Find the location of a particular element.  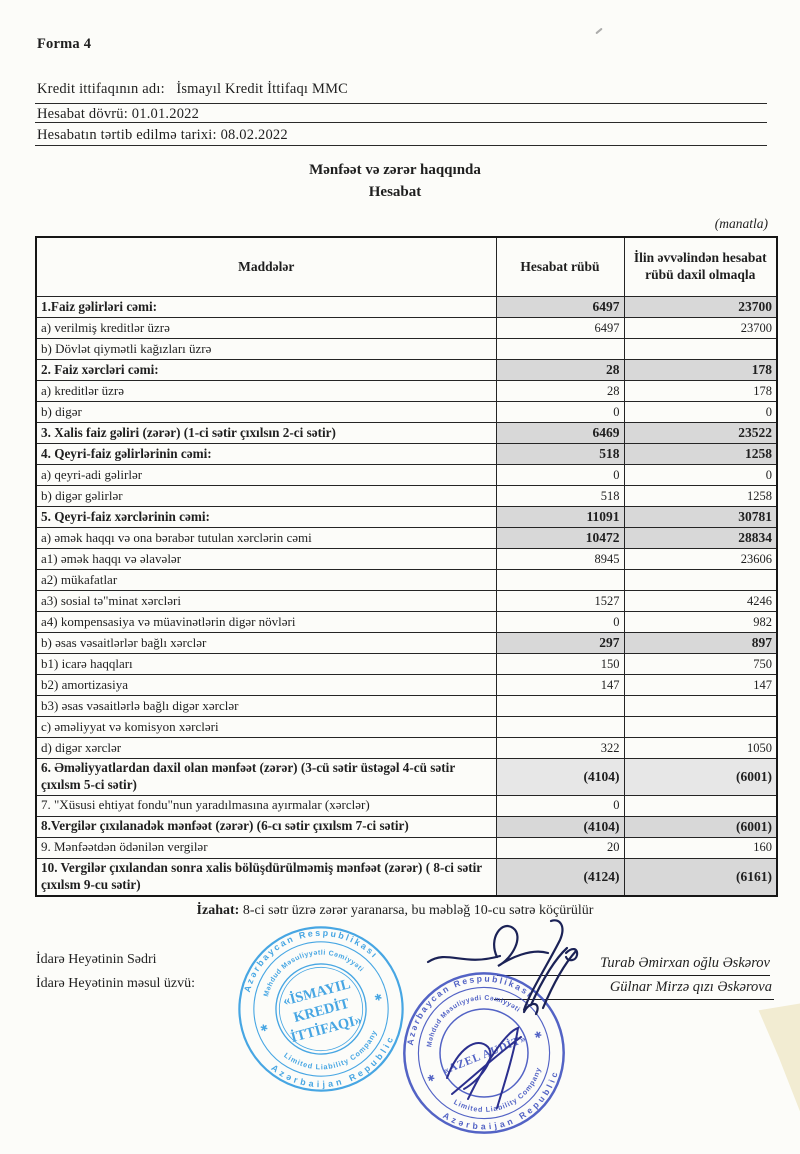

table-row: b3) əsas vəsaitlərlə bağlı digər xərclər is located at coordinates (406, 706).